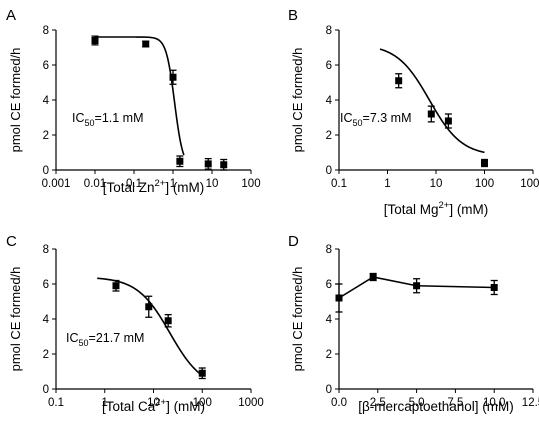 The height and width of the screenshot is (445, 539). Describe the element at coordinates (329, 66) in the screenshot. I see `panel-b-y-tick-label: 6` at that location.